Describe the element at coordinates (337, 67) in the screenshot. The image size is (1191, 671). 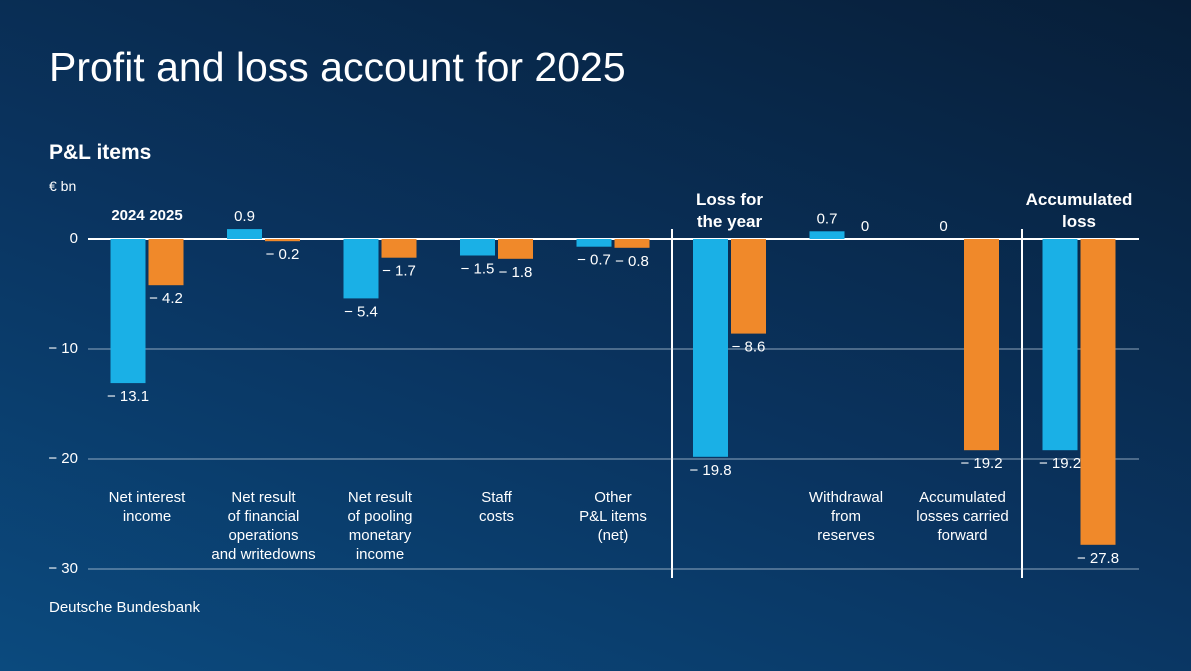
I see `chart-title: Profit and loss account for 2025` at that location.